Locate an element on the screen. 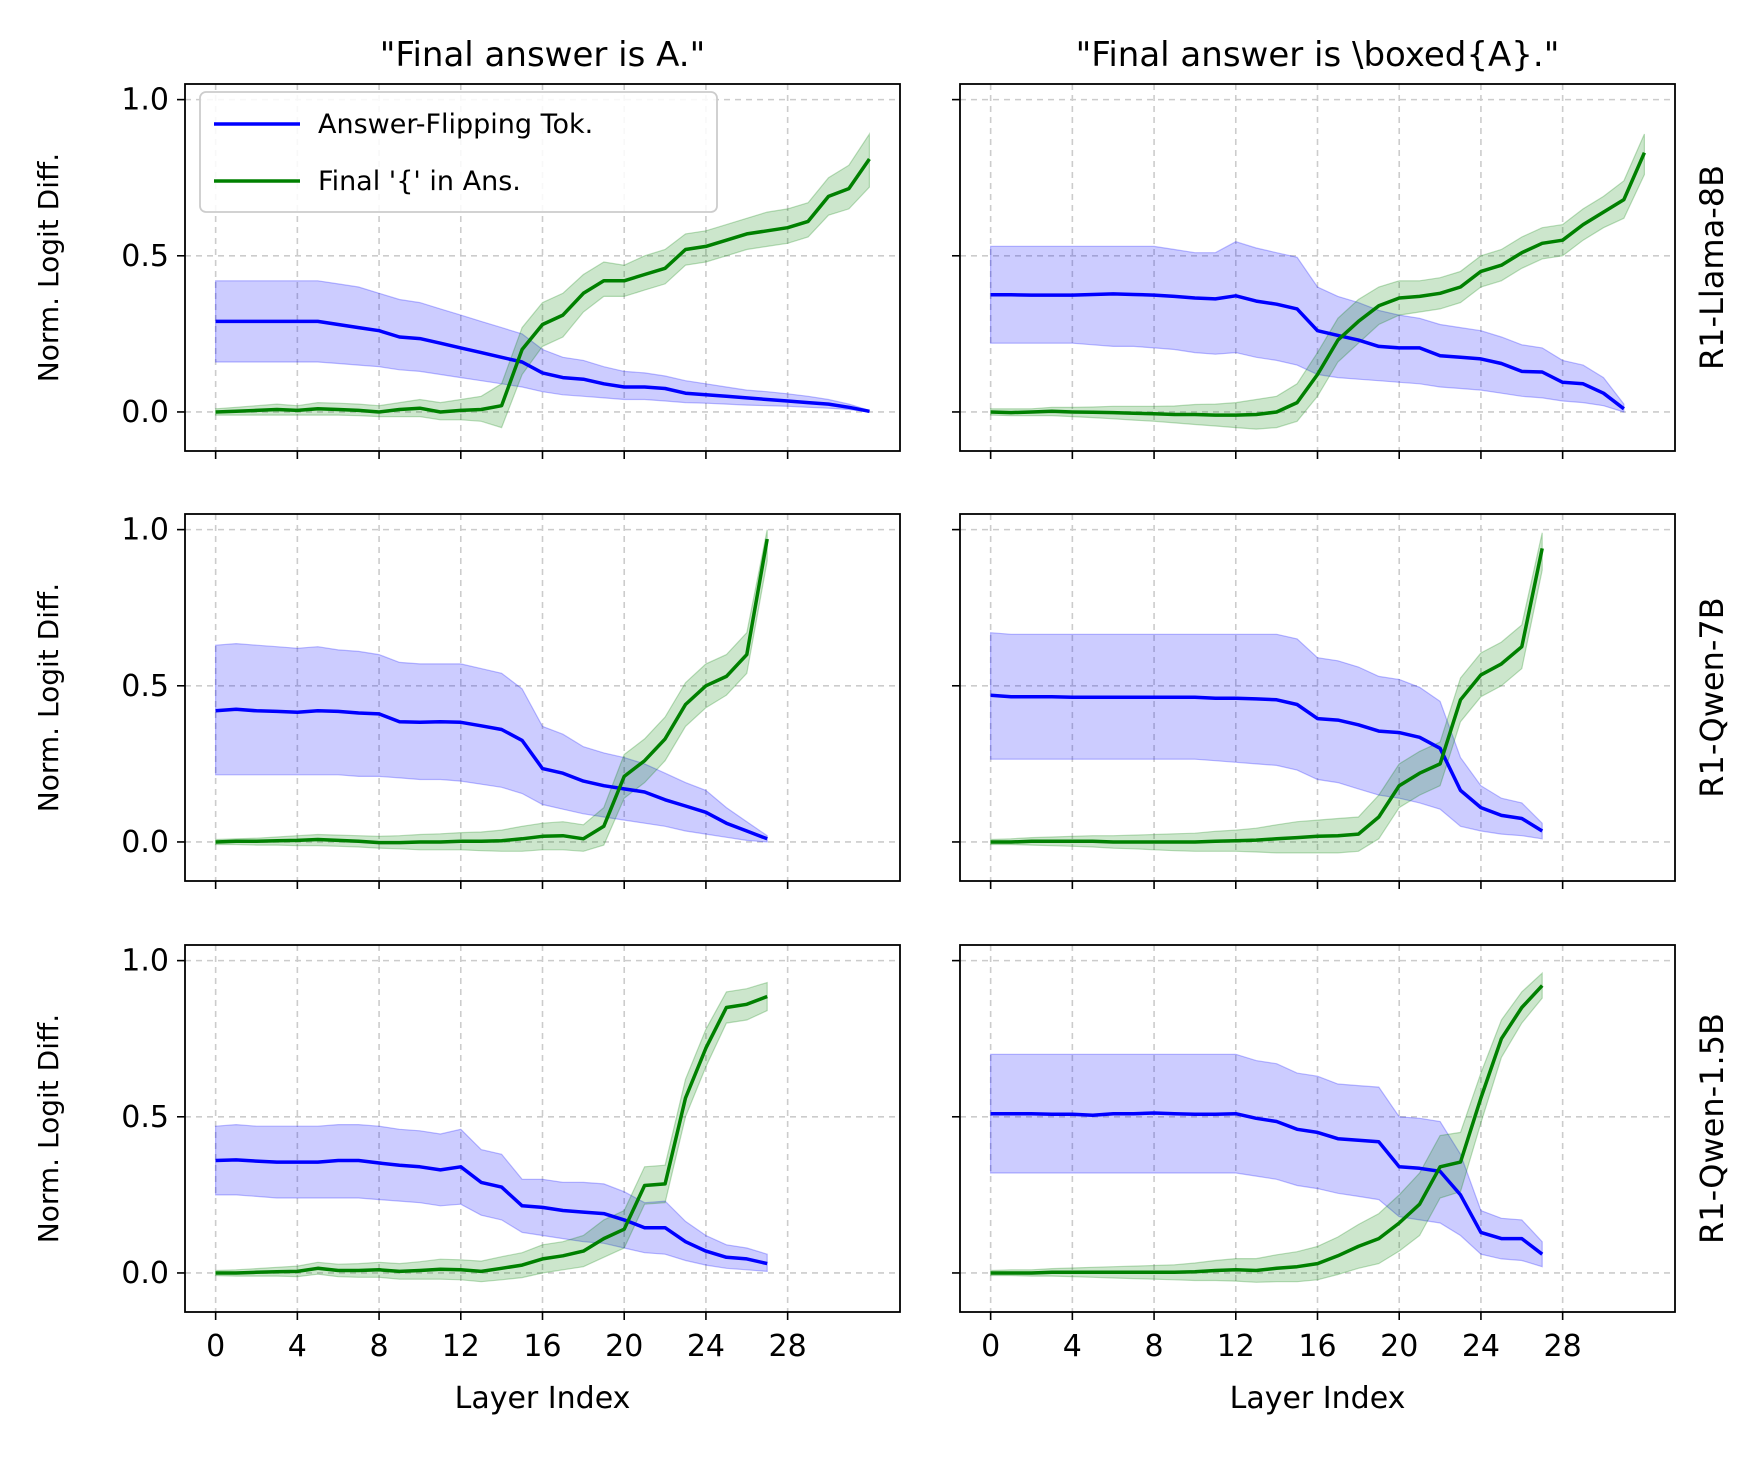 The height and width of the screenshot is (1465, 1764). row-label: R1-Qwen-1.5B is located at coordinates (1712, 1128).